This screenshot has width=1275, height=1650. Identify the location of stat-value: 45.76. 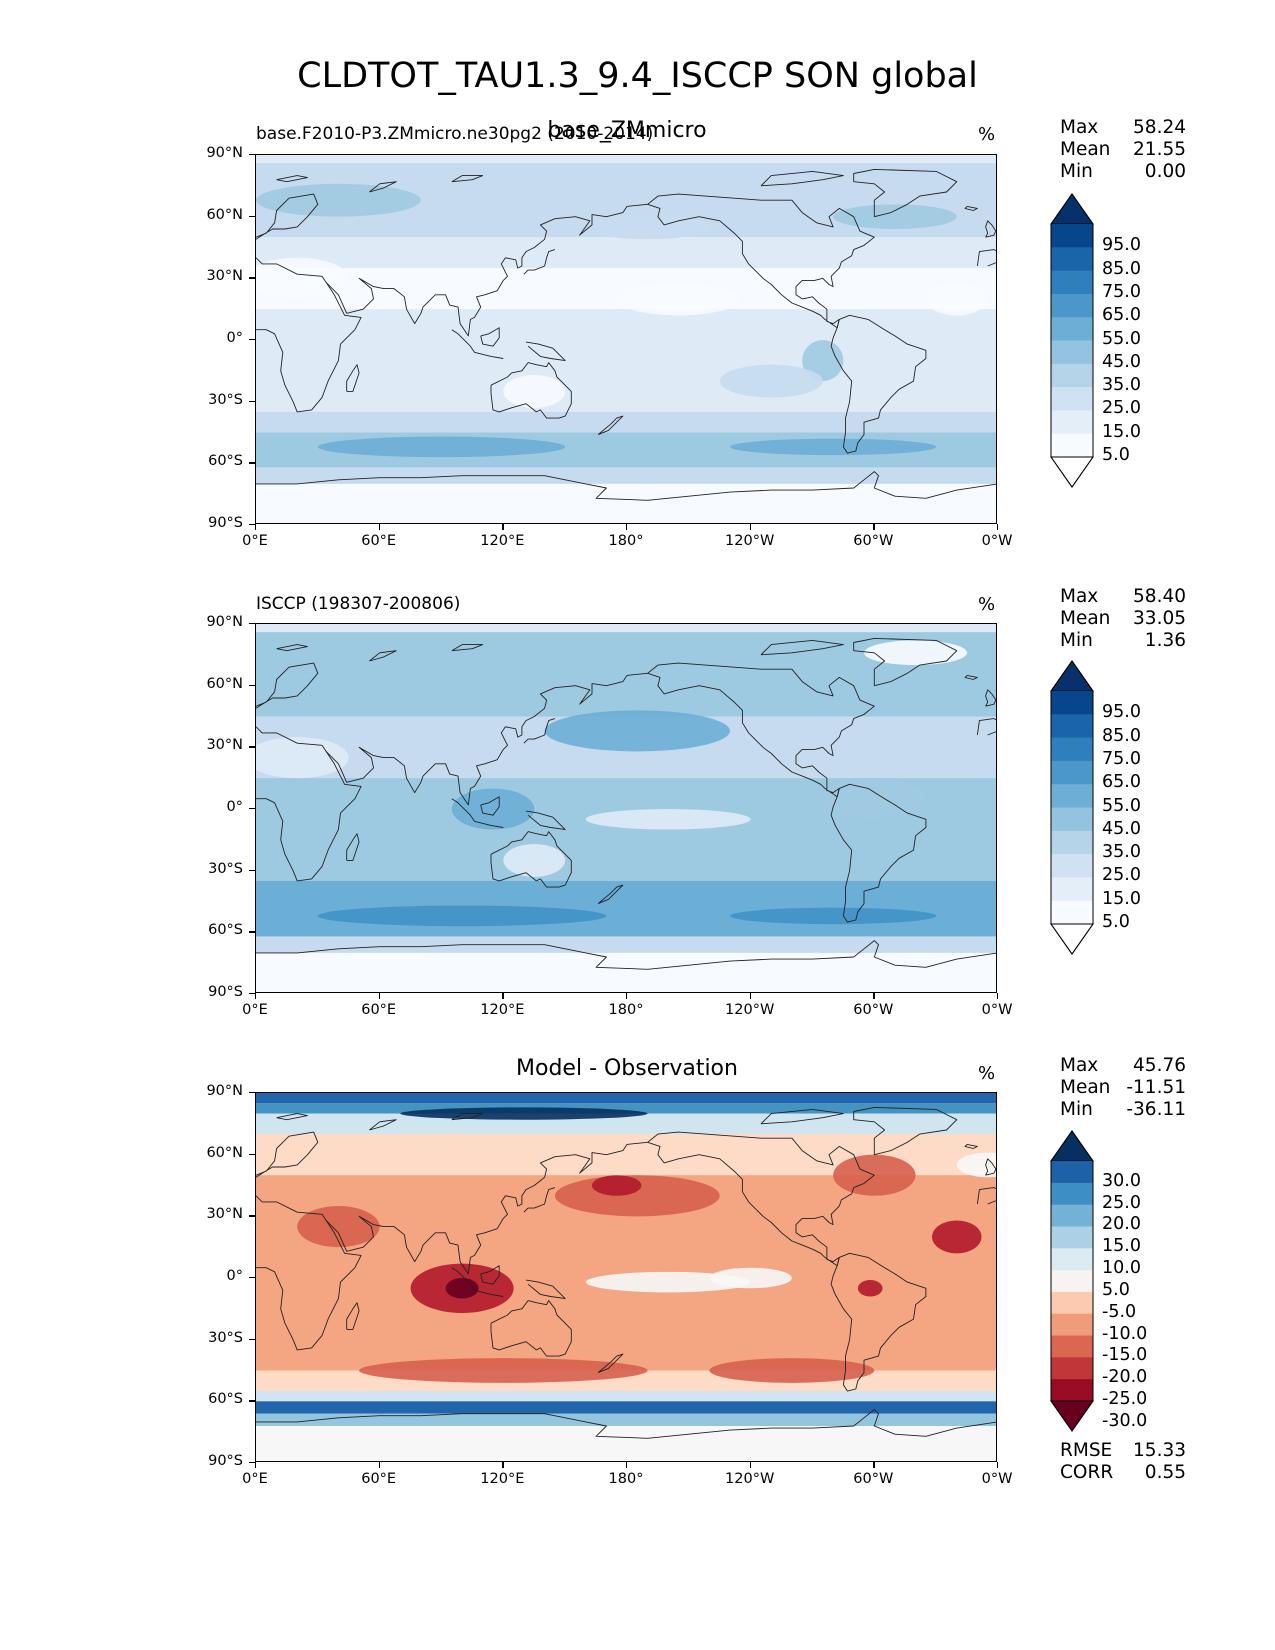
(1159, 1065).